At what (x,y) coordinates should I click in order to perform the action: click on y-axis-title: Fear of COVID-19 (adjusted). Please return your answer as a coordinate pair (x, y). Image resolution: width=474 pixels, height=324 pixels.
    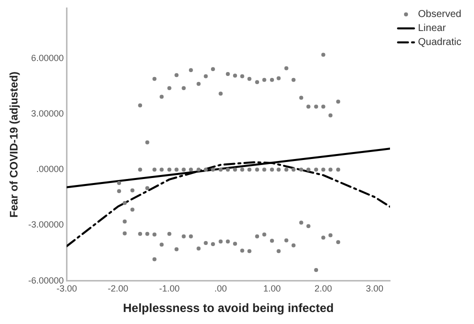
    Looking at the image, I should click on (14, 144).